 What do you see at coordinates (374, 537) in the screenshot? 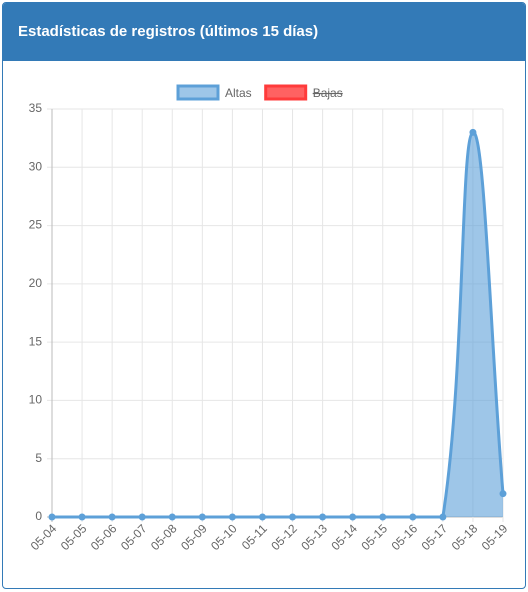
I see `x-tick-label: 05-15` at bounding box center [374, 537].